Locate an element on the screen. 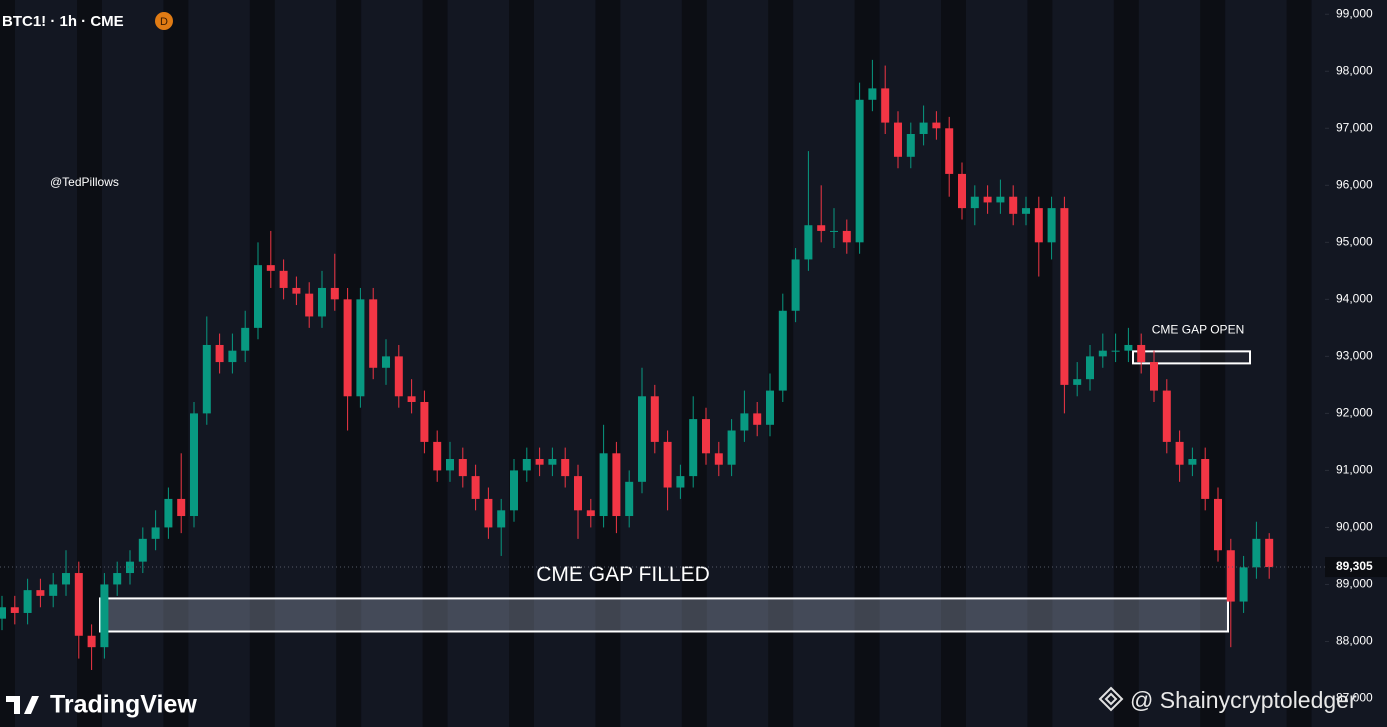  badge: D is located at coordinates (164, 22).